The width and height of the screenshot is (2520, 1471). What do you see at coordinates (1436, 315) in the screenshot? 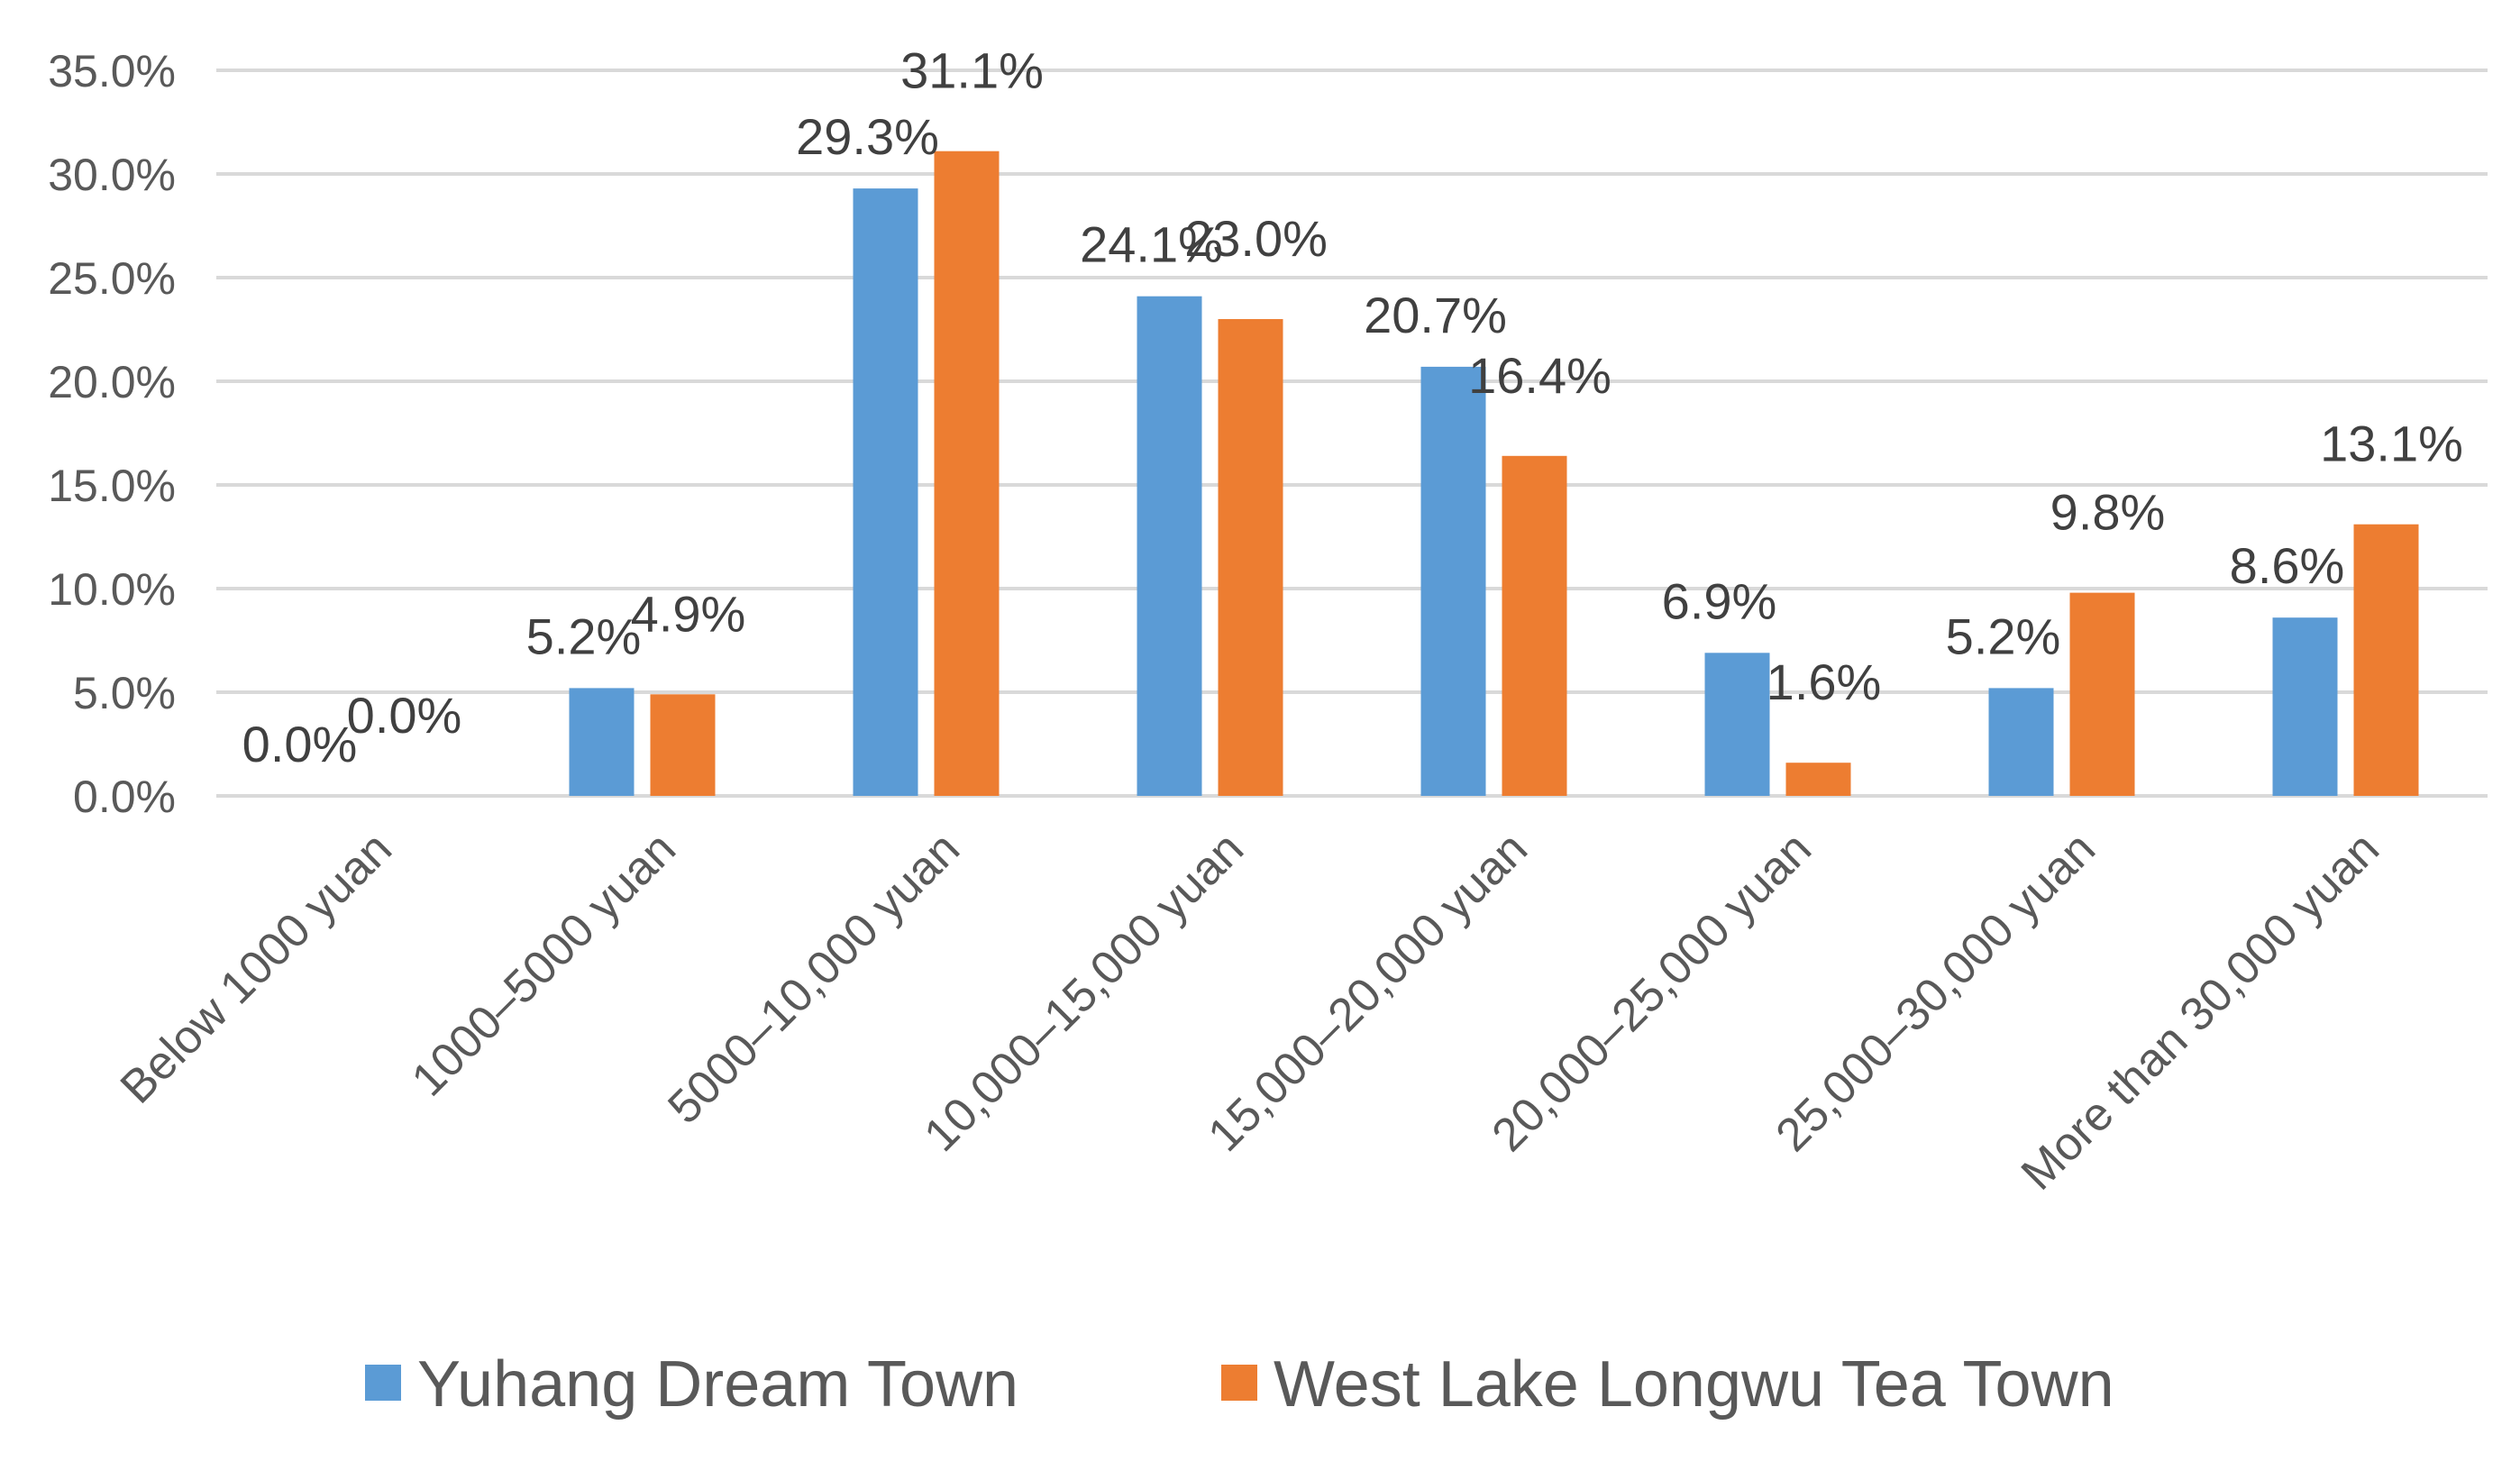
I see `data-label: 20.7%` at bounding box center [1436, 315].